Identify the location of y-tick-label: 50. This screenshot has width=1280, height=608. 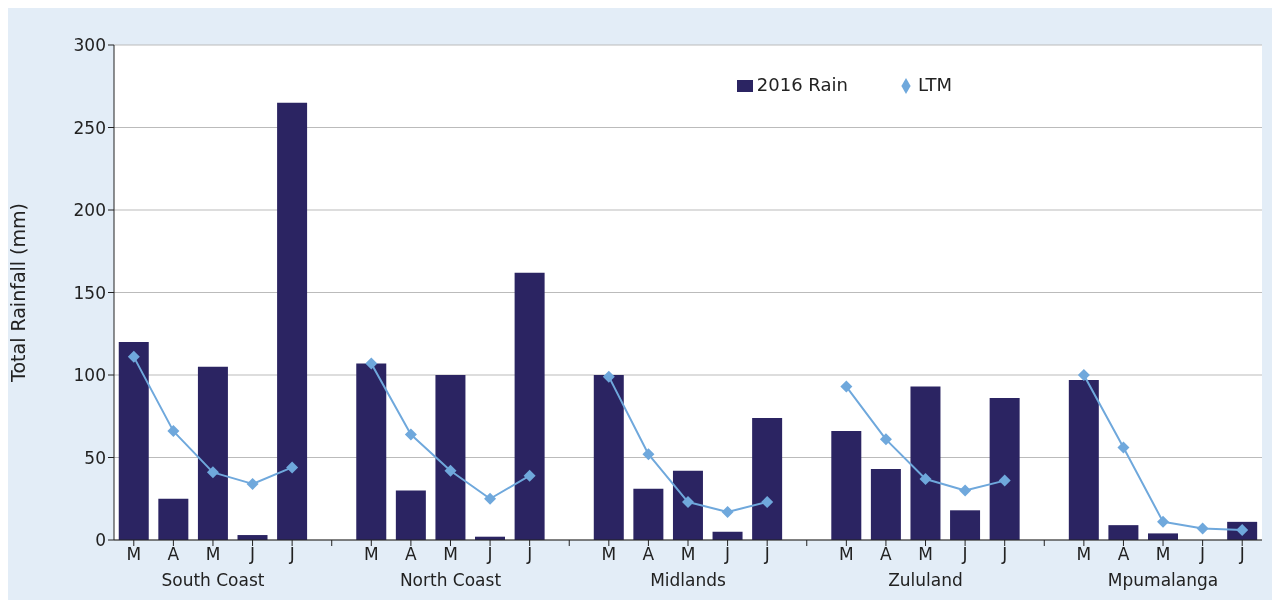
(95, 457).